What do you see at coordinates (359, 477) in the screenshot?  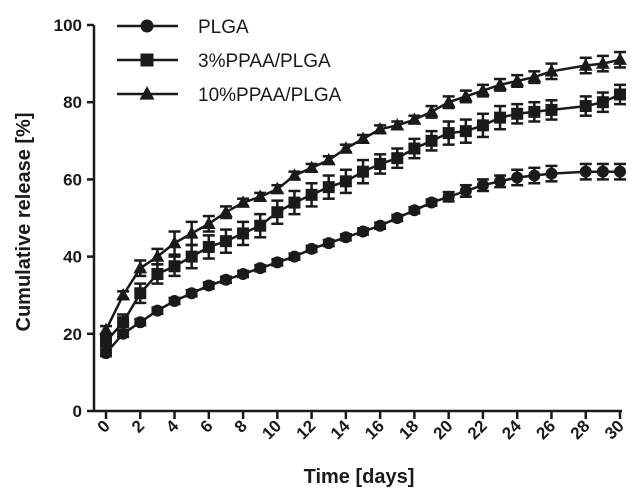 I see `x-axis-title: Time [days]` at bounding box center [359, 477].